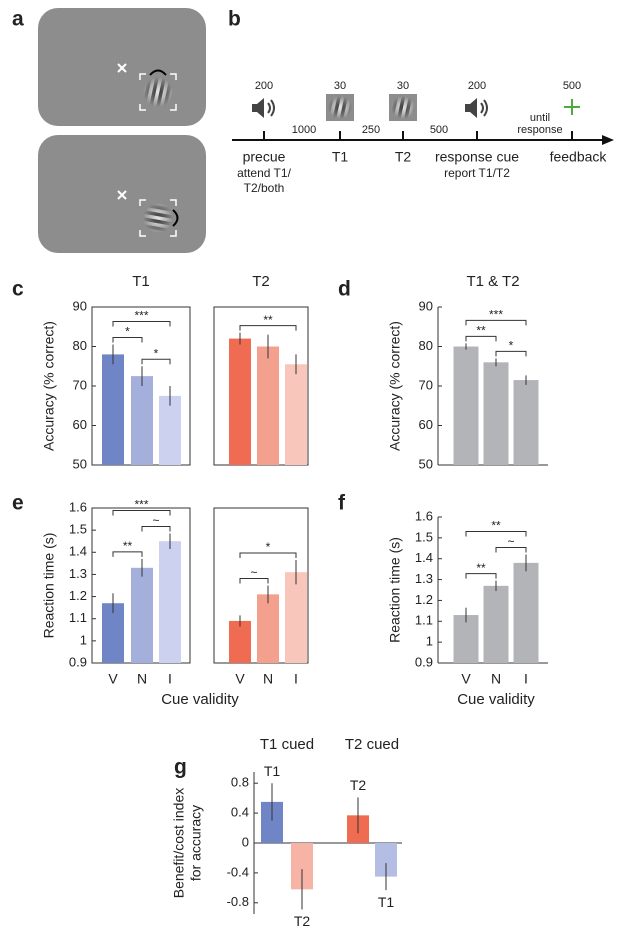 The width and height of the screenshot is (624, 943). Describe the element at coordinates (80, 384) in the screenshot. I see `y-tick-label: 70` at that location.